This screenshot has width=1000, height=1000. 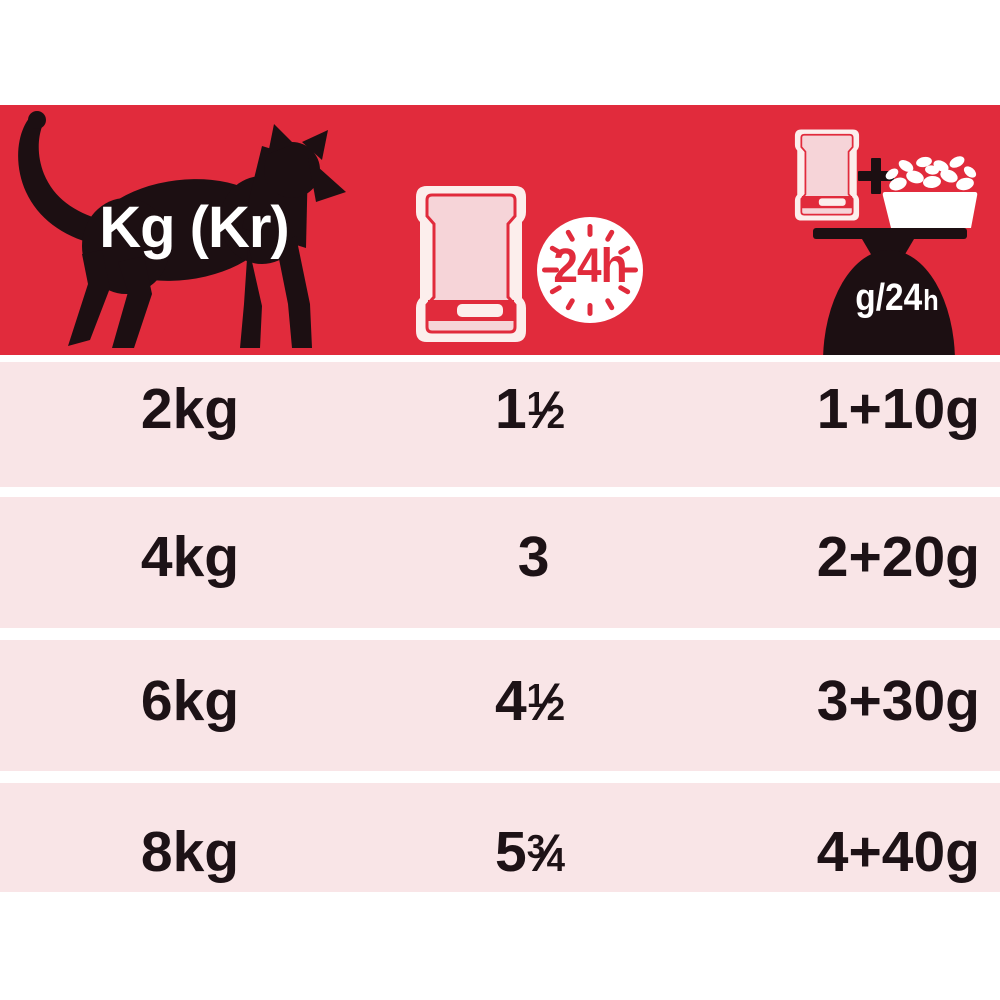 I want to click on pouch-whole: 4, so click(x=511, y=701).